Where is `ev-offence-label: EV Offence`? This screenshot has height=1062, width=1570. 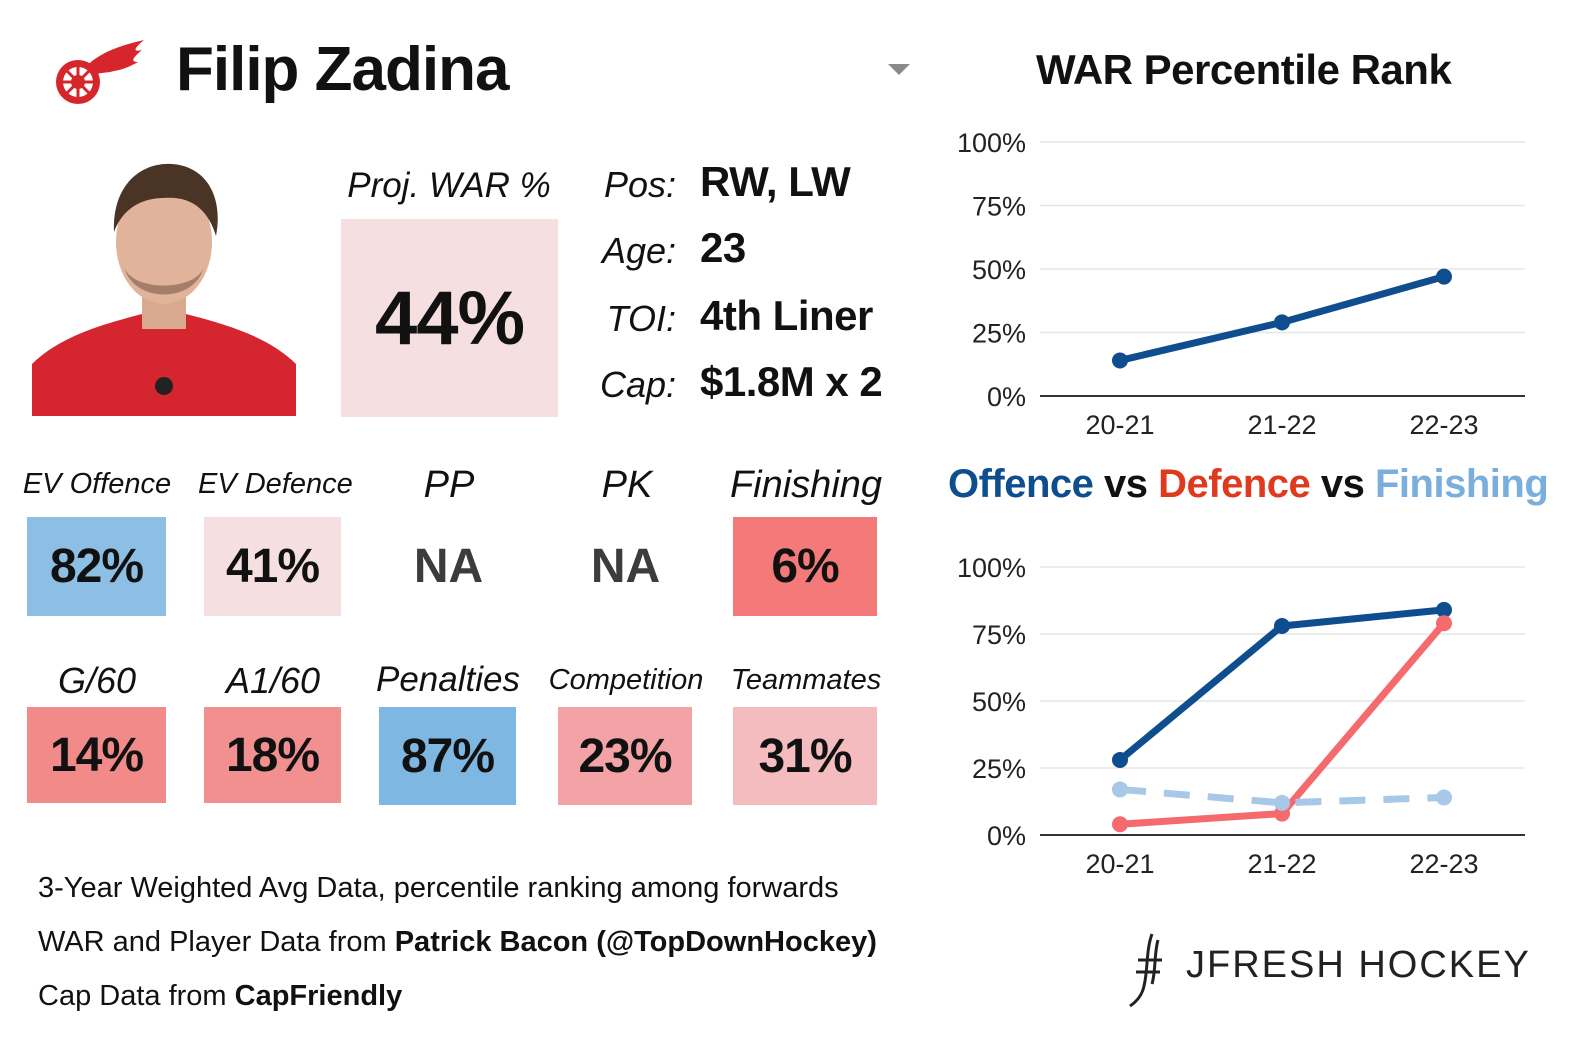 ev-offence-label: EV Offence is located at coordinates (97, 484).